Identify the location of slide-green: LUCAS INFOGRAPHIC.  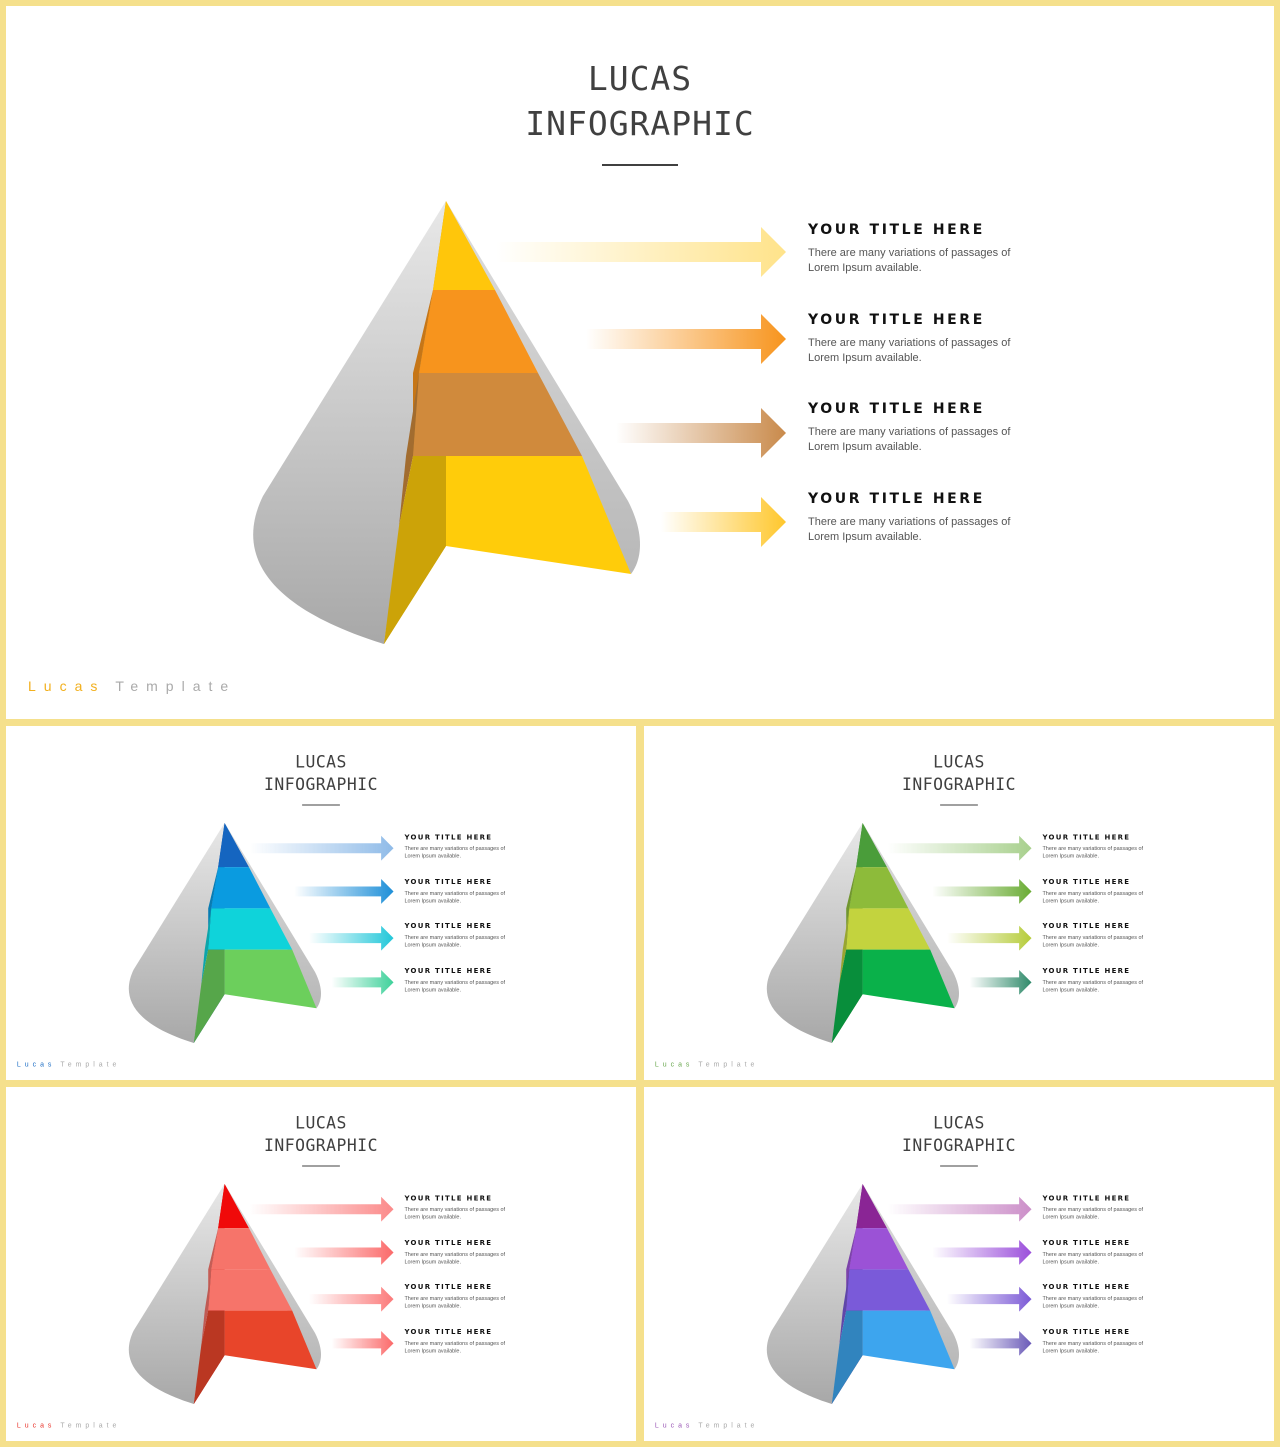
(959, 903).